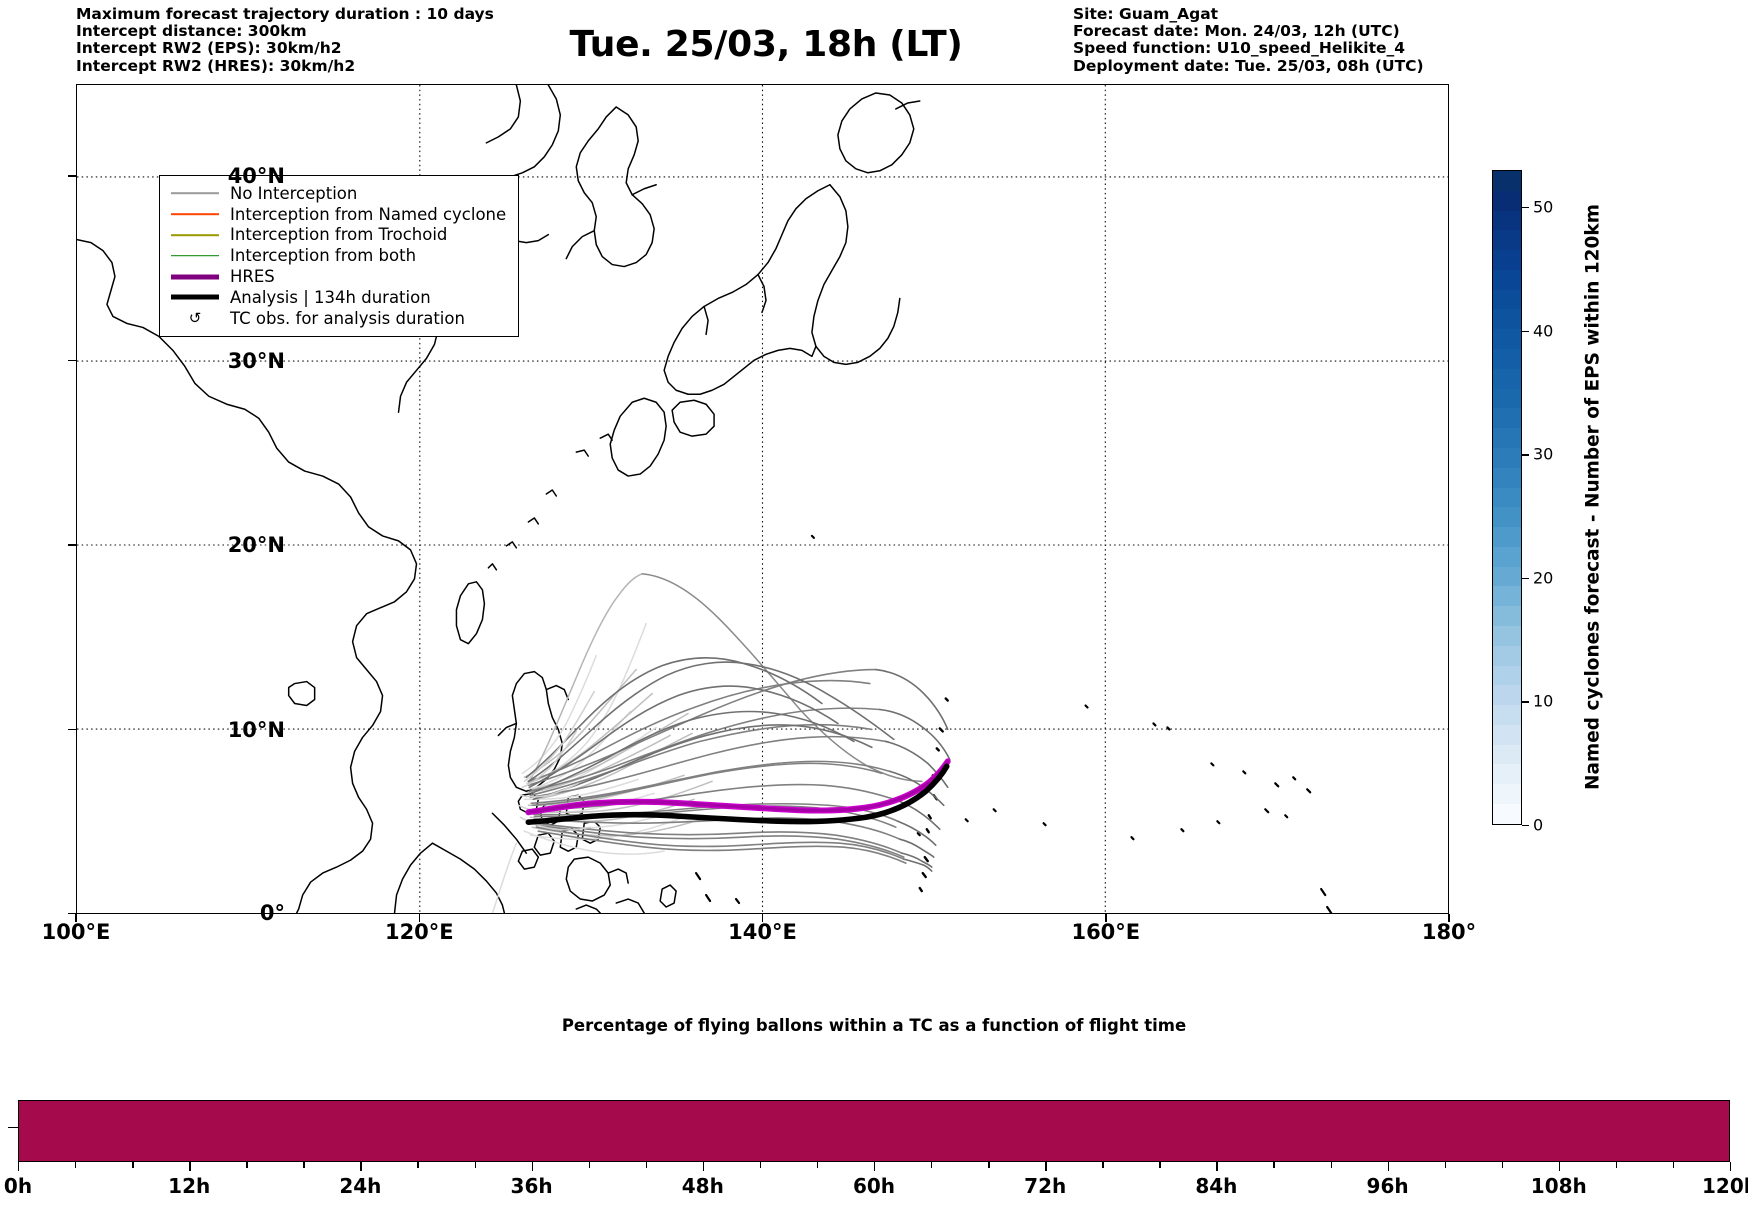 The height and width of the screenshot is (1213, 1748). Describe the element at coordinates (1543, 331) in the screenshot. I see `colorbar-tick-label-40: 40` at that location.